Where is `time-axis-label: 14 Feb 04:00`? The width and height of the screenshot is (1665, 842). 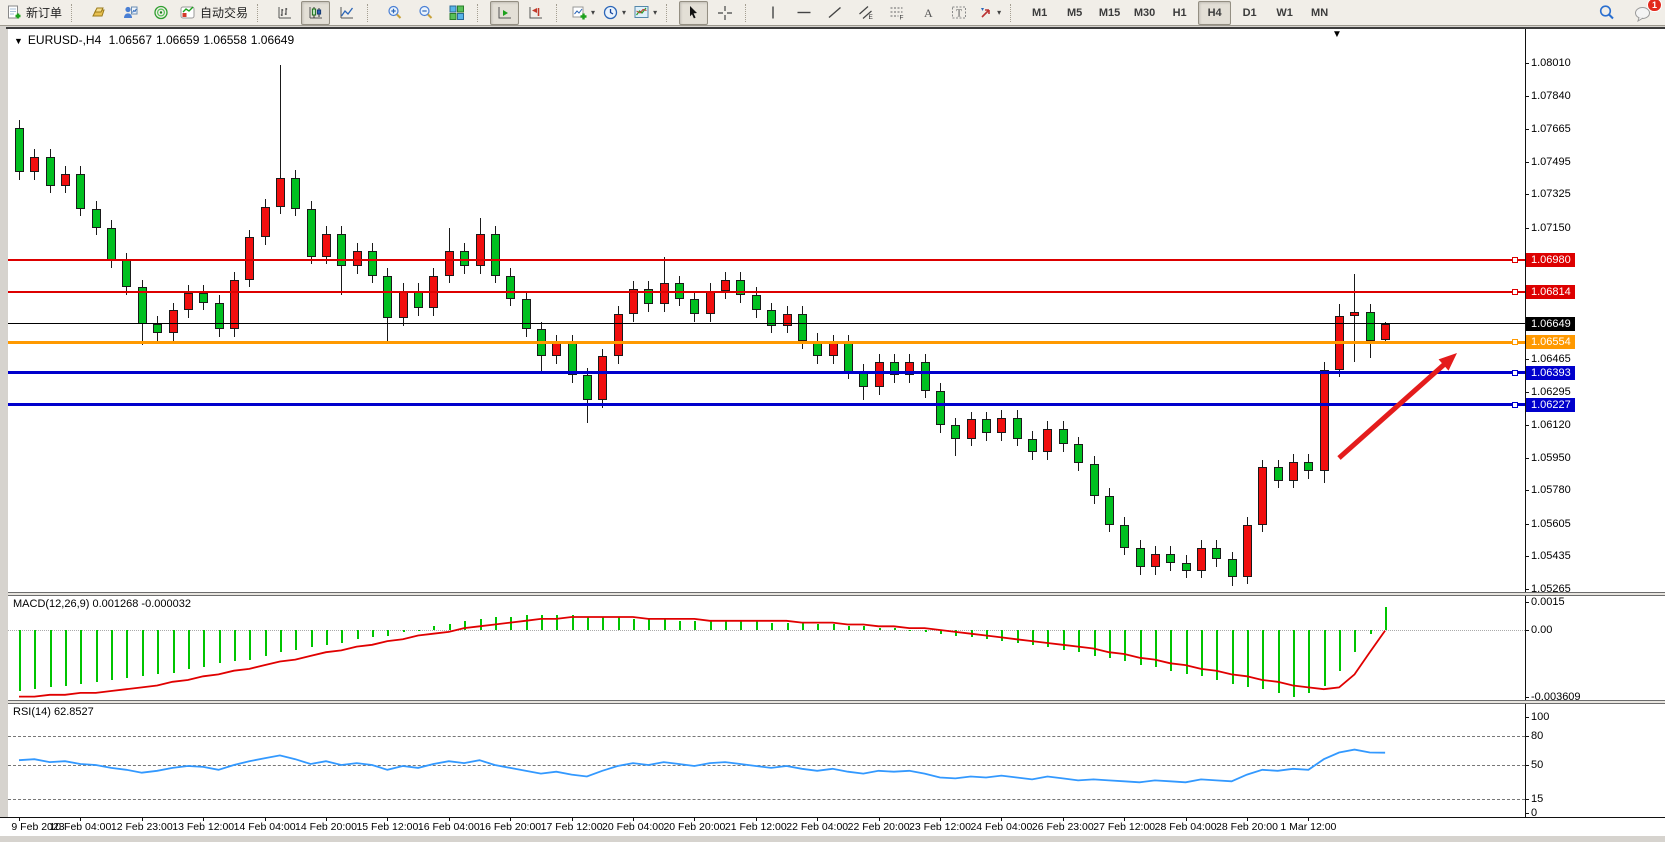
time-axis-label: 14 Feb 04:00 is located at coordinates (264, 827).